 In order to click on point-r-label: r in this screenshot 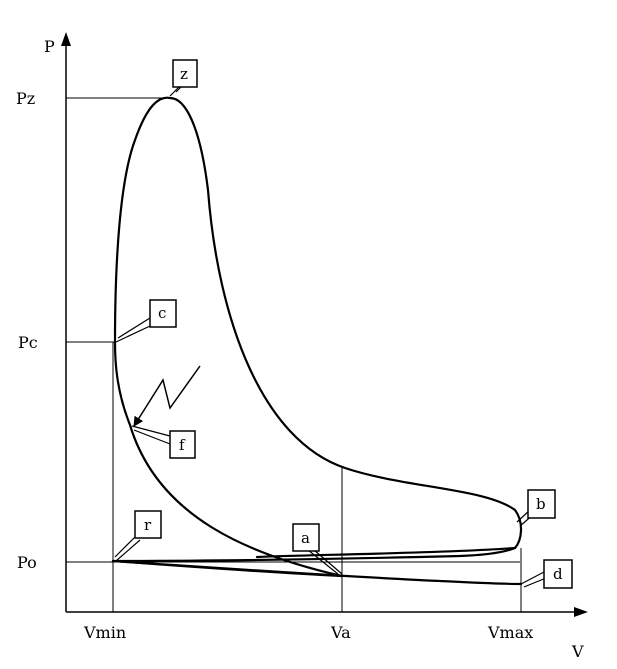, I will do `click(148, 525)`.